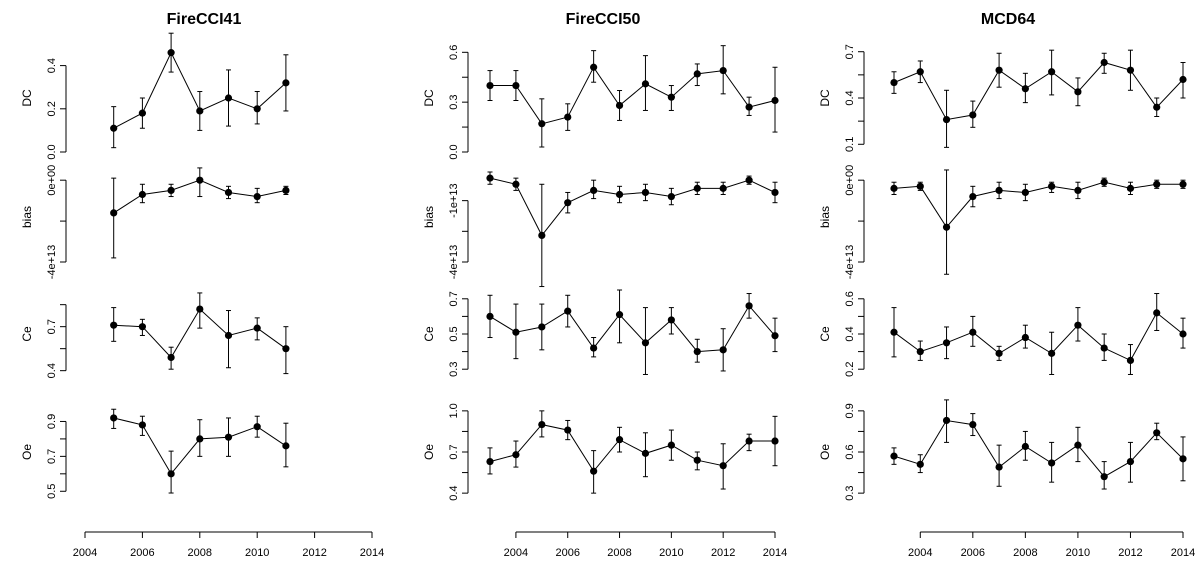 This screenshot has height=567, width=1204. I want to click on panel-oe: 0.4 0.7 1.0 Oe, so click(600, 452).